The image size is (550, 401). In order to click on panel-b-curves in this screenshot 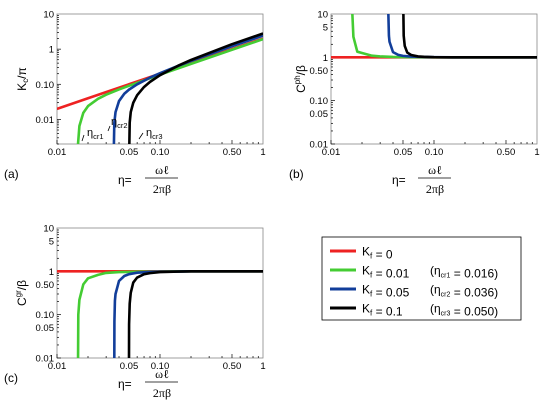, I will do `click(434, 36)`.